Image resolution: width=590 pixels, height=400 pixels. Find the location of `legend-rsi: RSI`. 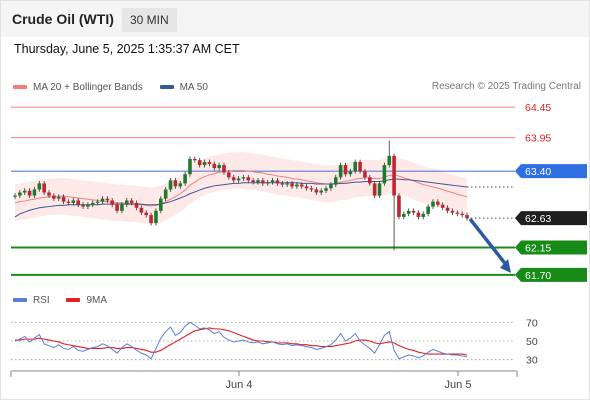

legend-rsi: RSI is located at coordinates (31, 300).